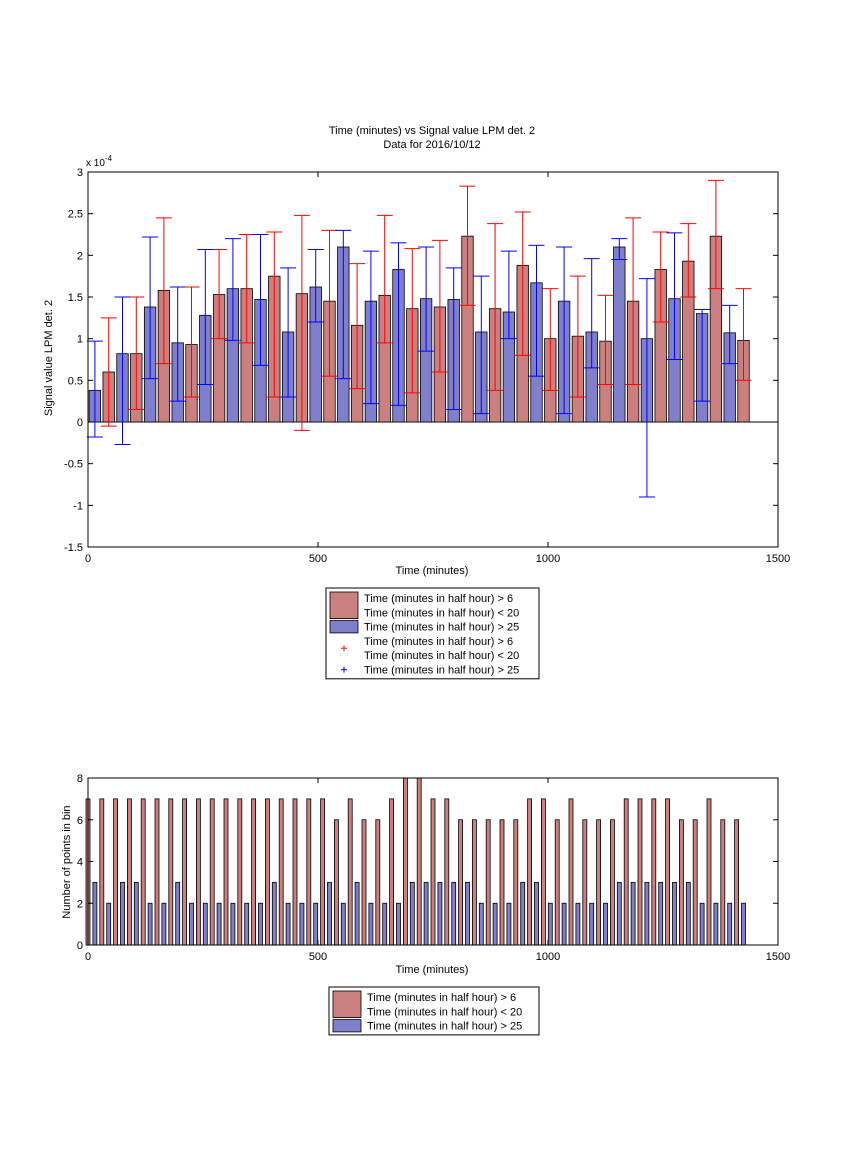 The width and height of the screenshot is (864, 1152). Describe the element at coordinates (99, 161) in the screenshot. I see `chart1-y-exponent: x 10-4` at that location.